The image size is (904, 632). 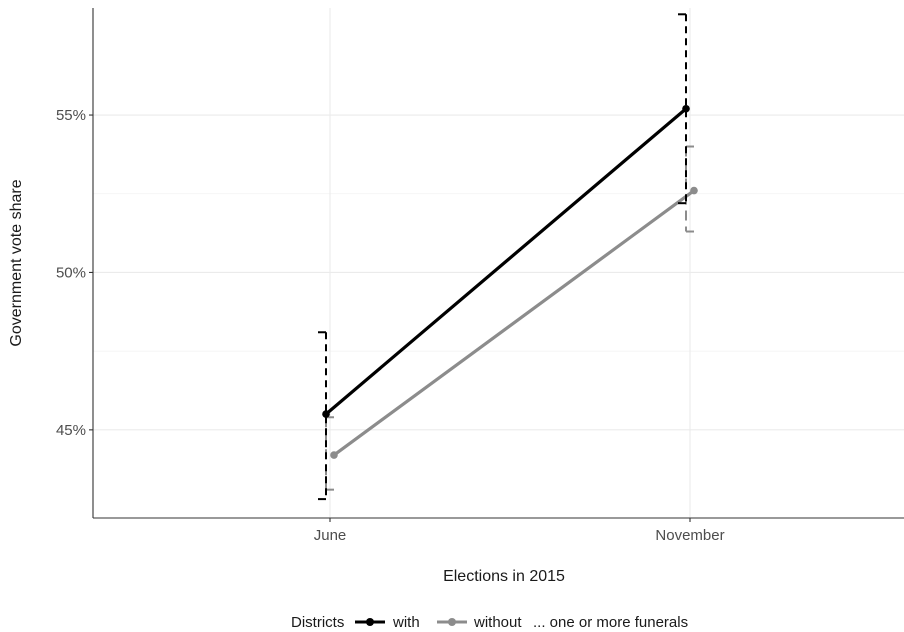 I want to click on x-ticks: June November, so click(x=519, y=531).